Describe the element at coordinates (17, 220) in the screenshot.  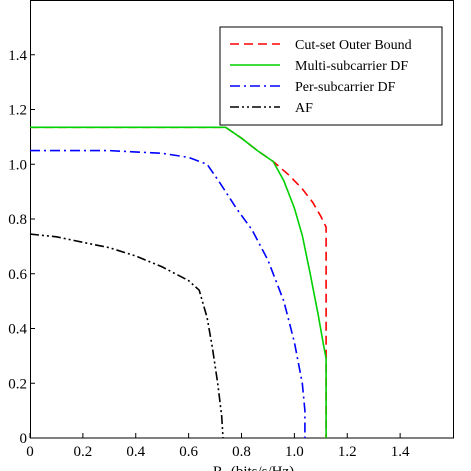
I see `y-tick-label: 0.8` at that location.